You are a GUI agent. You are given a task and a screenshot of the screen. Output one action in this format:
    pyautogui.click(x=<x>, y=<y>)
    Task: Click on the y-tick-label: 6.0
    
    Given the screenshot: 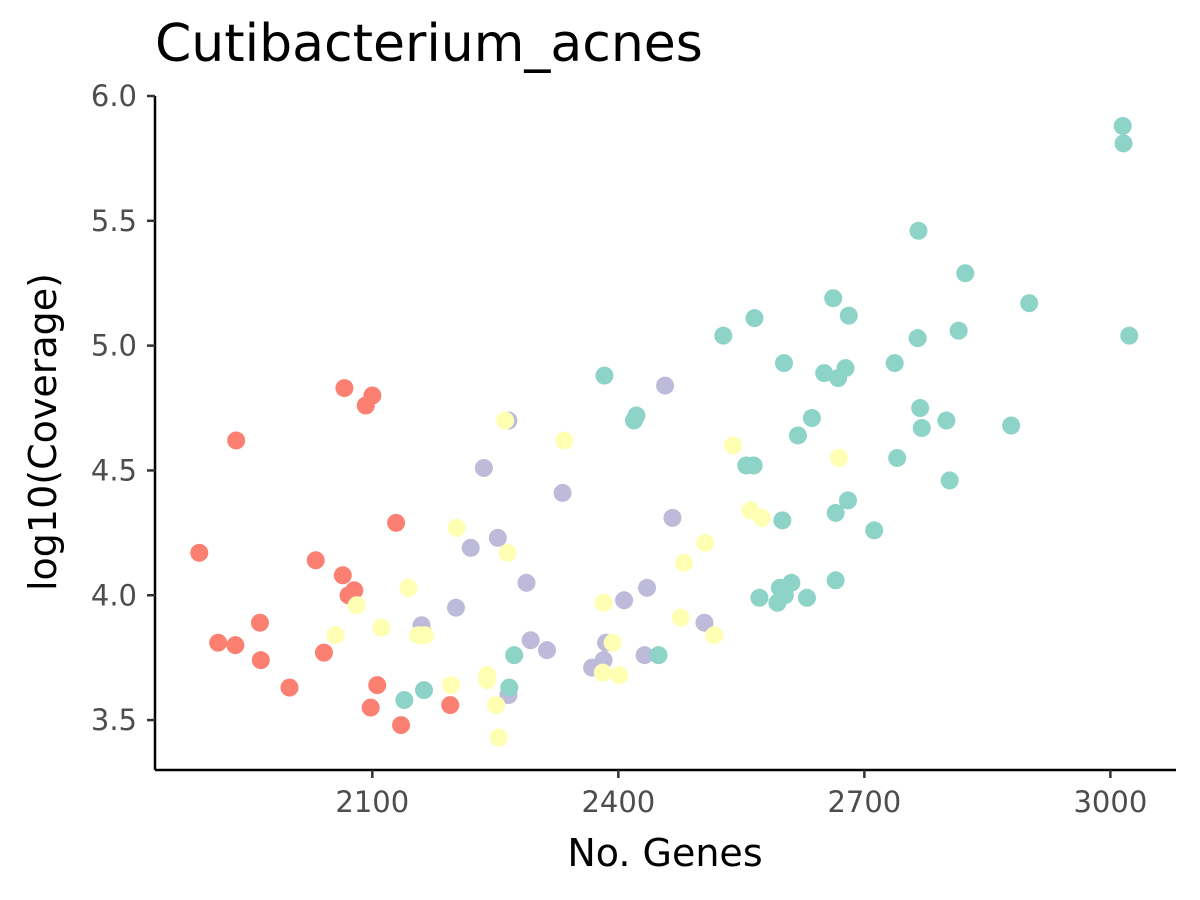 What is the action you would take?
    pyautogui.click(x=114, y=96)
    